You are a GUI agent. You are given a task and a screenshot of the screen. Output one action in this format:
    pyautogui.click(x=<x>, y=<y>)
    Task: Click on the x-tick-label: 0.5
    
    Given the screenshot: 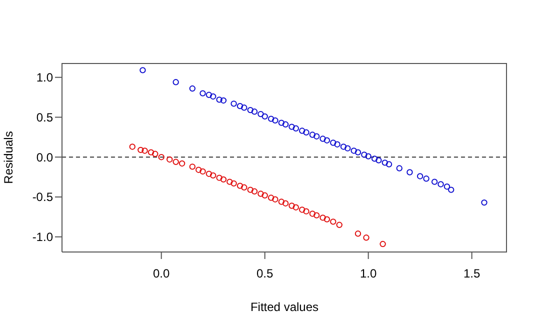 What is the action you would take?
    pyautogui.click(x=265, y=273)
    